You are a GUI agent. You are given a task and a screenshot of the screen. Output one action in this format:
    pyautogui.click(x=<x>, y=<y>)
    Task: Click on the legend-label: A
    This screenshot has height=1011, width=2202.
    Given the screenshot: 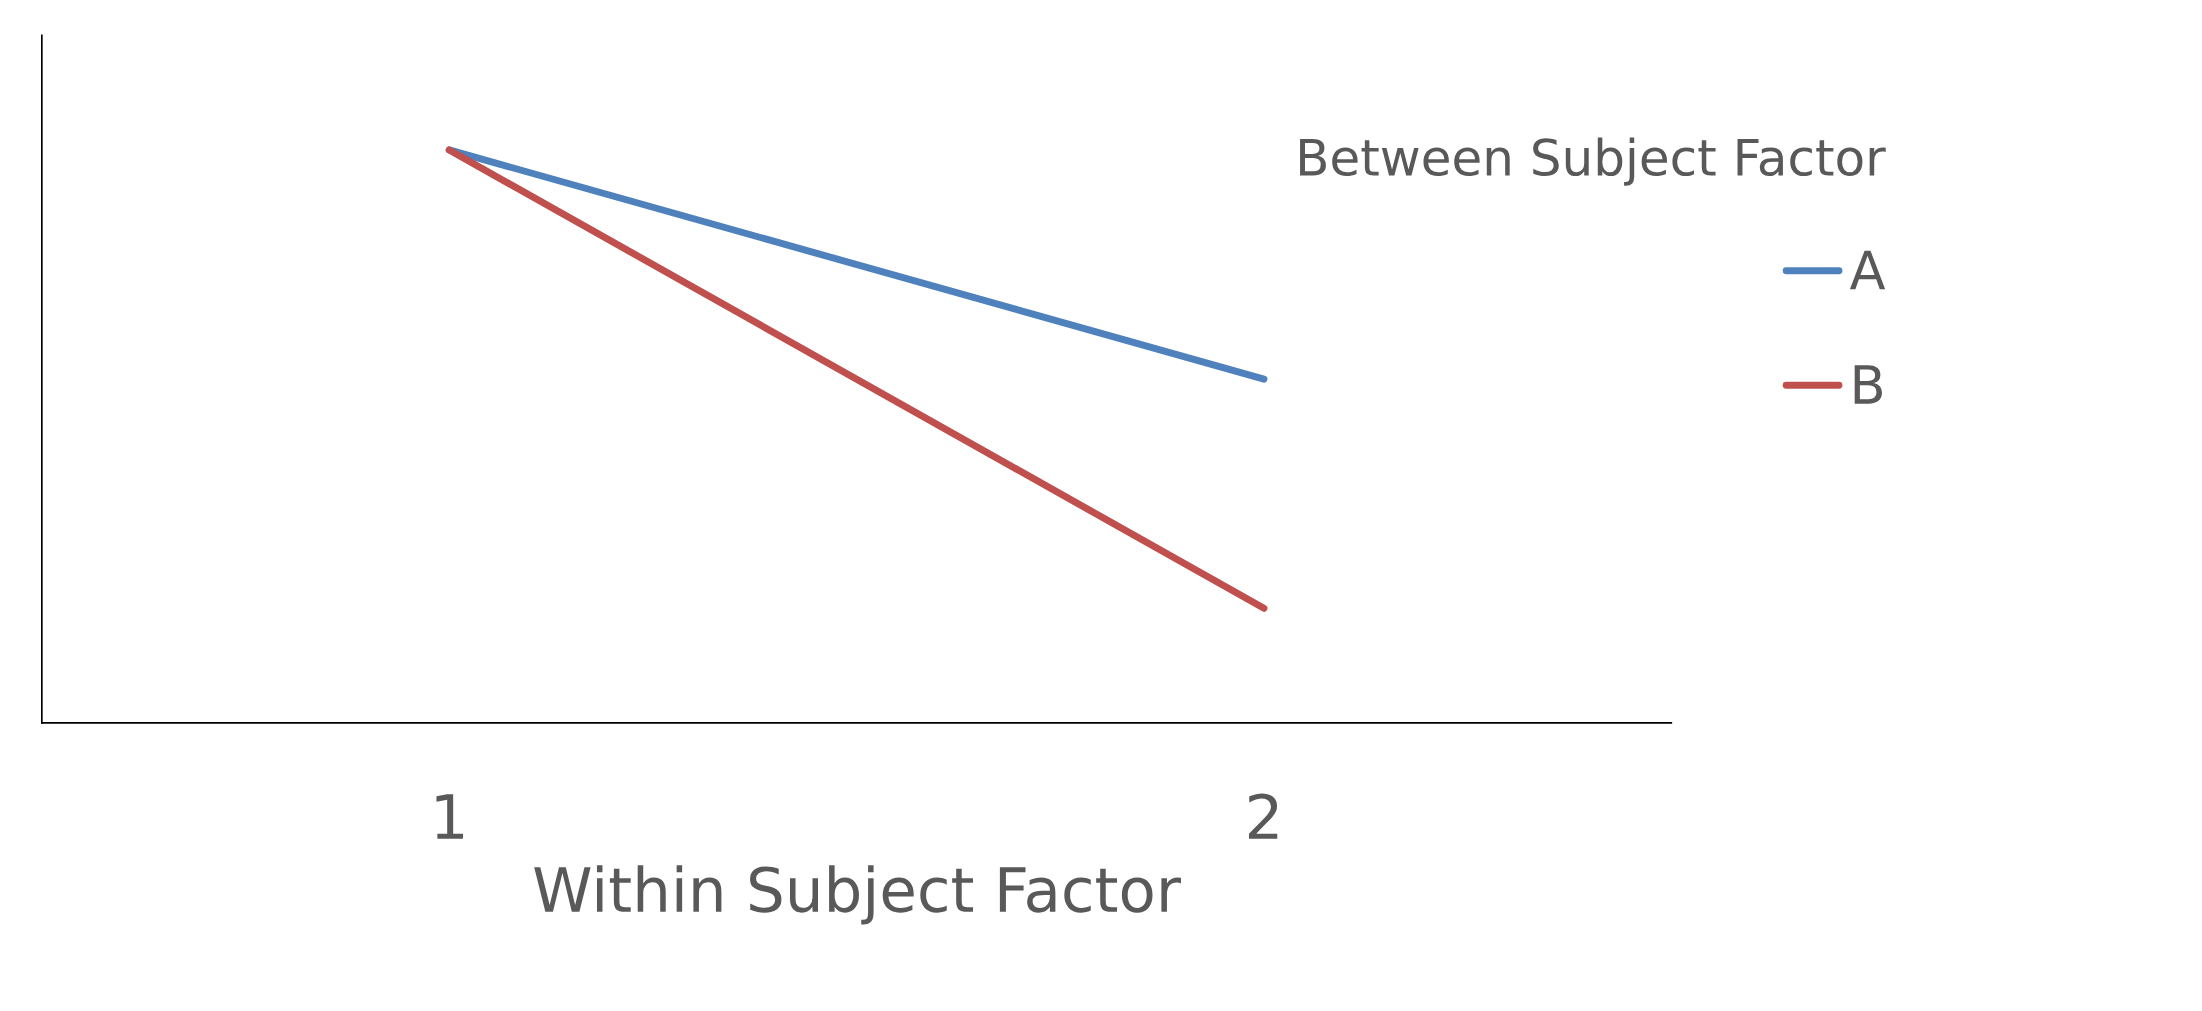 What is the action you would take?
    pyautogui.click(x=1867, y=270)
    